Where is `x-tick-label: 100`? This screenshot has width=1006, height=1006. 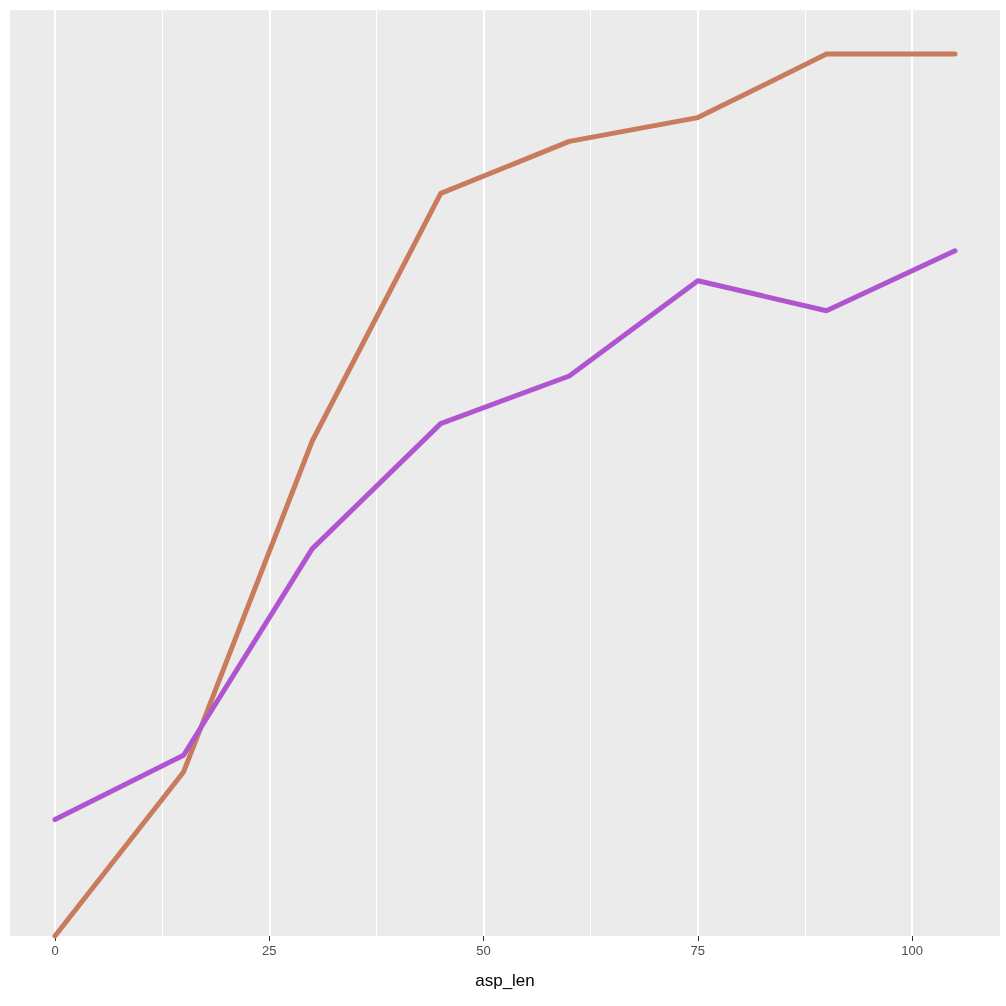
x-tick-label: 100 is located at coordinates (912, 950).